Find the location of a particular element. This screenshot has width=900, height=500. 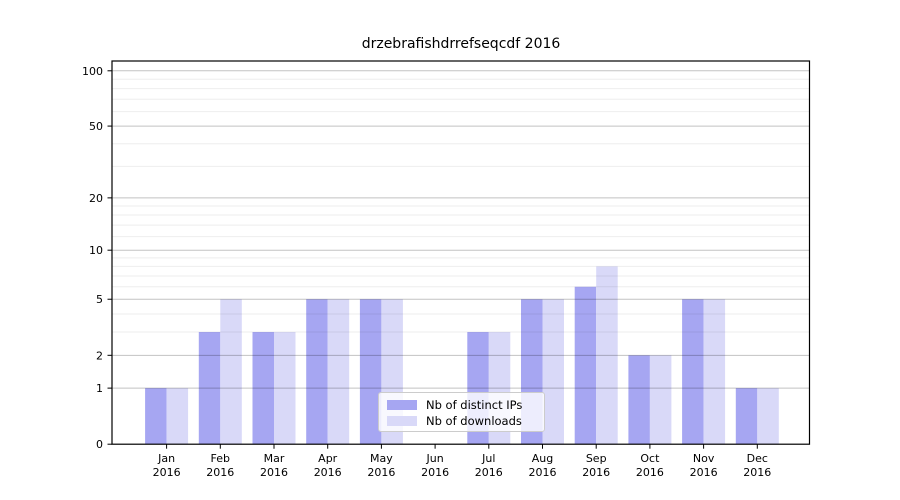

bar-nov-downloads is located at coordinates (714, 372).